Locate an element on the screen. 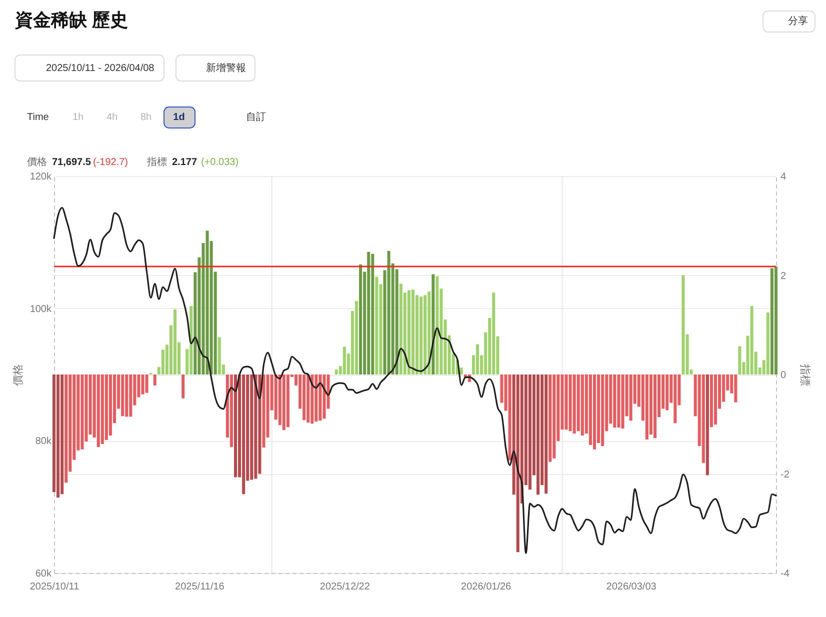 Image resolution: width=826 pixels, height=617 pixels. text: 4h is located at coordinates (112, 117).